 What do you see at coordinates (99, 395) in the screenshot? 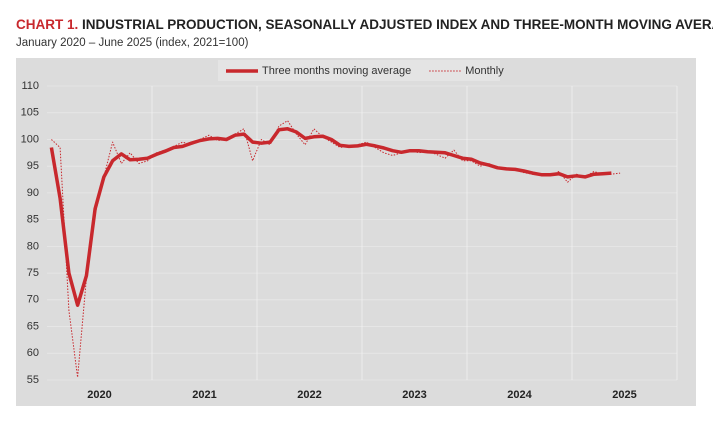
I see `x-tick-label: 2020` at bounding box center [99, 395].